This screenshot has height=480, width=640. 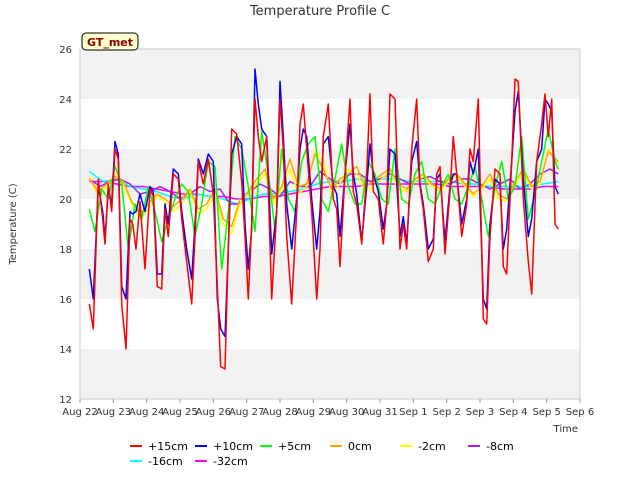 What do you see at coordinates (79, 412) in the screenshot?
I see `x-tick-label: Aug 22` at bounding box center [79, 412].